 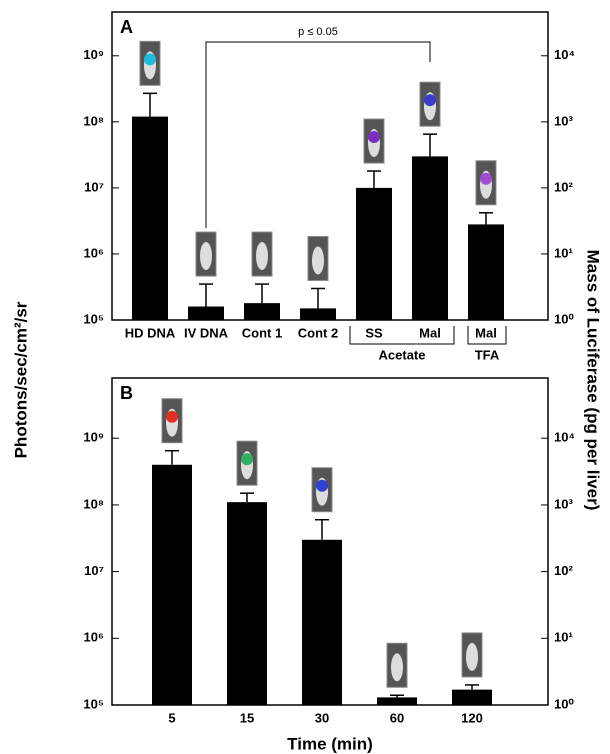 What do you see at coordinates (20, 379) in the screenshot?
I see `y-axis-label: Photons/sec/cm²/sr` at bounding box center [20, 379].